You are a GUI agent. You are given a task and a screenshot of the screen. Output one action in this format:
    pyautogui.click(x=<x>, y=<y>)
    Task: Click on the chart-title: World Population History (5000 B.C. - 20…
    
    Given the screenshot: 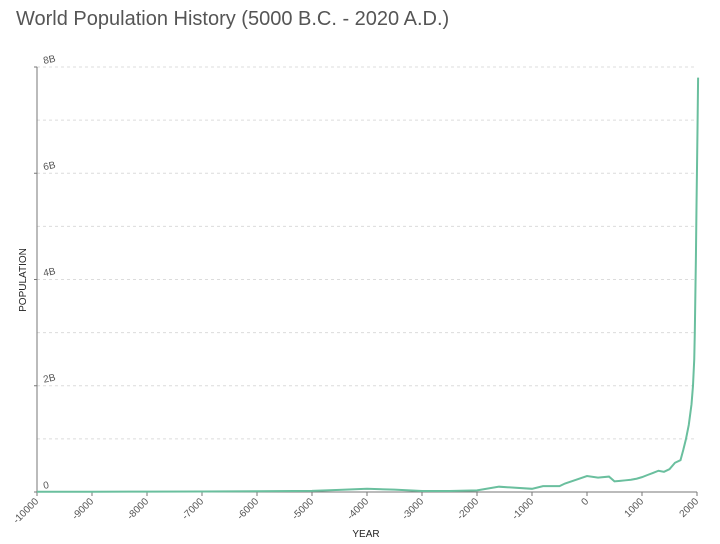 What is the action you would take?
    pyautogui.click(x=233, y=19)
    